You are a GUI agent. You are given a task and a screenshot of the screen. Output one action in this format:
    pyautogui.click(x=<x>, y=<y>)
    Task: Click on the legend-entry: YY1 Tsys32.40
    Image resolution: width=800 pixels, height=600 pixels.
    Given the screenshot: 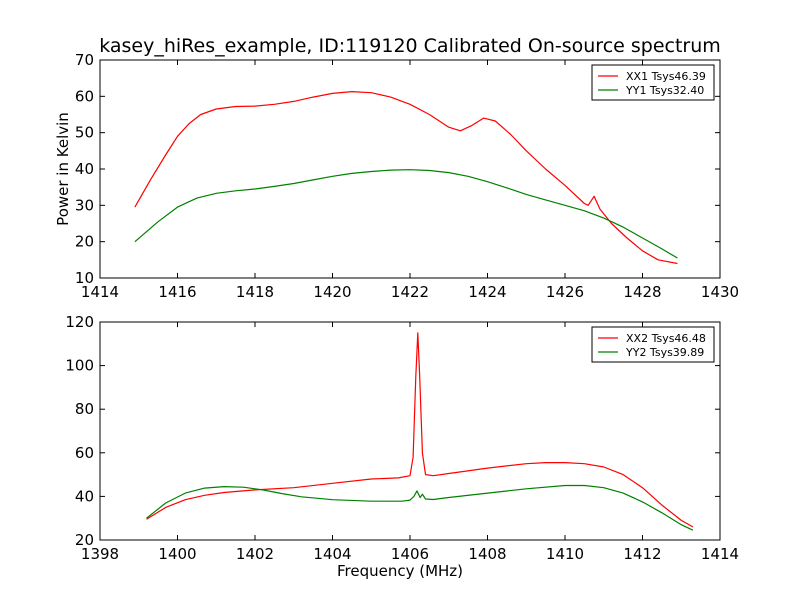 What is the action you would take?
    pyautogui.click(x=664, y=90)
    